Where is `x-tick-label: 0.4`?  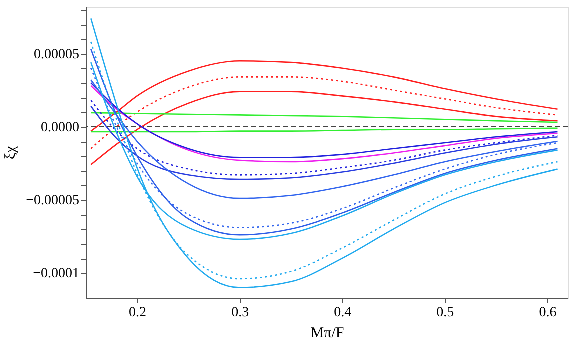 x-tick-label: 0.4 is located at coordinates (343, 313).